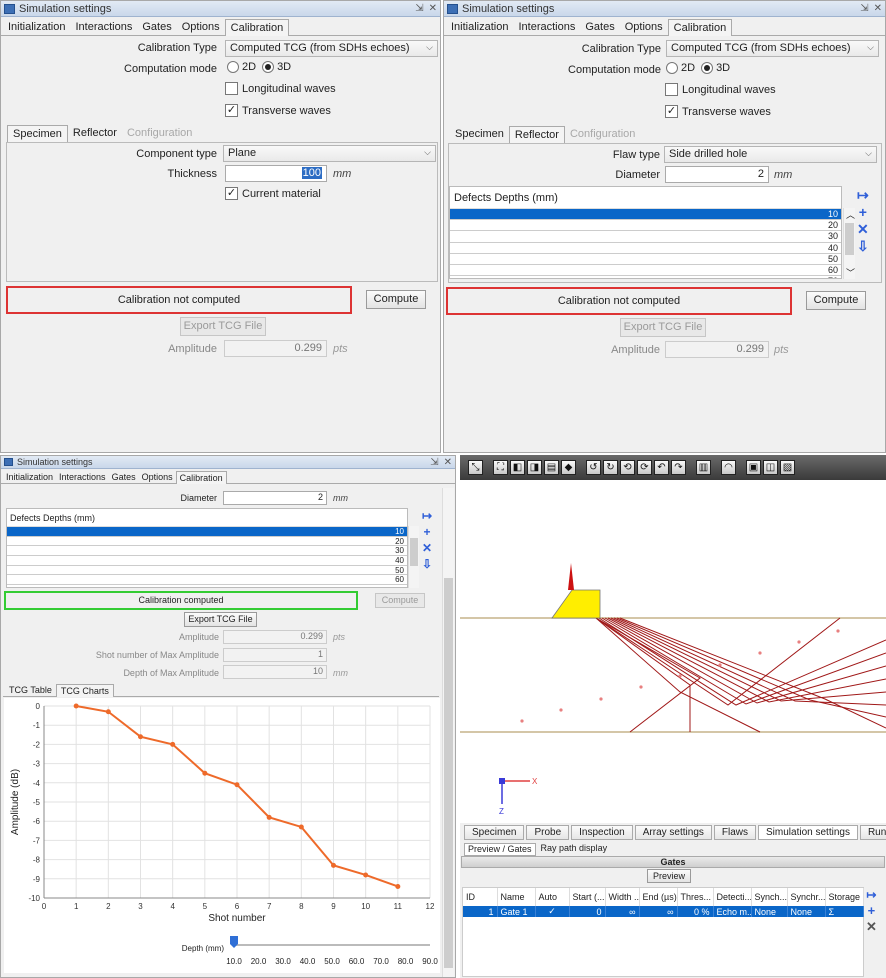  What do you see at coordinates (568, 467) in the screenshot?
I see `iso-view-icon: ◆` at bounding box center [568, 467].